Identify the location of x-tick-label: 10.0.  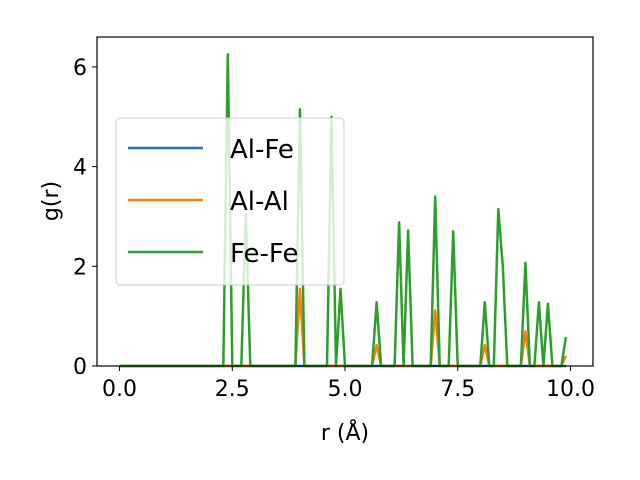
(570, 389).